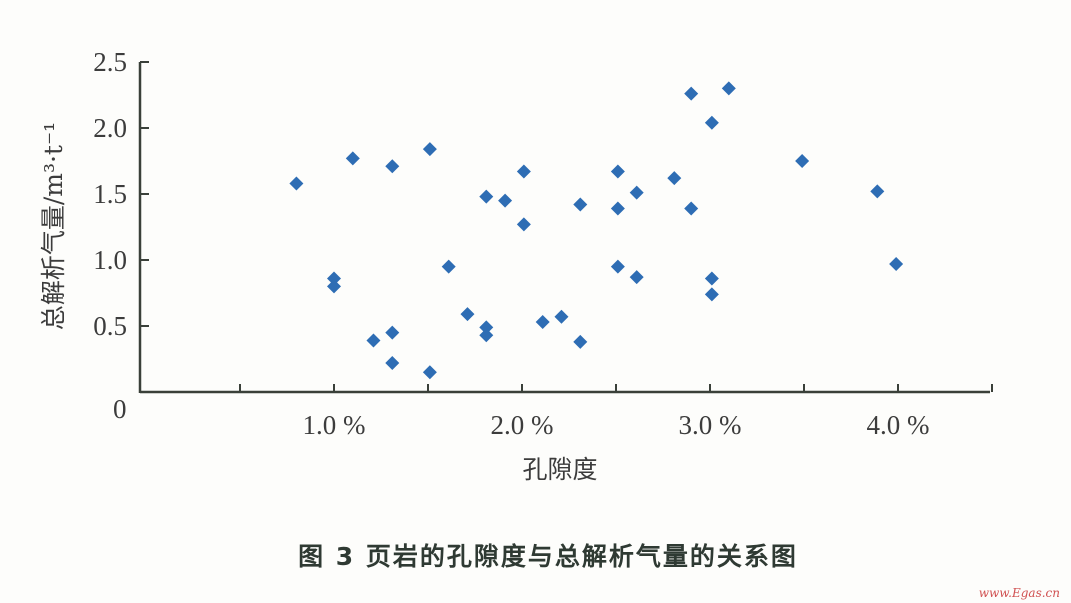 This screenshot has height=603, width=1071. What do you see at coordinates (898, 425) in the screenshot?
I see `x-tick-label: 4.0 %` at bounding box center [898, 425].